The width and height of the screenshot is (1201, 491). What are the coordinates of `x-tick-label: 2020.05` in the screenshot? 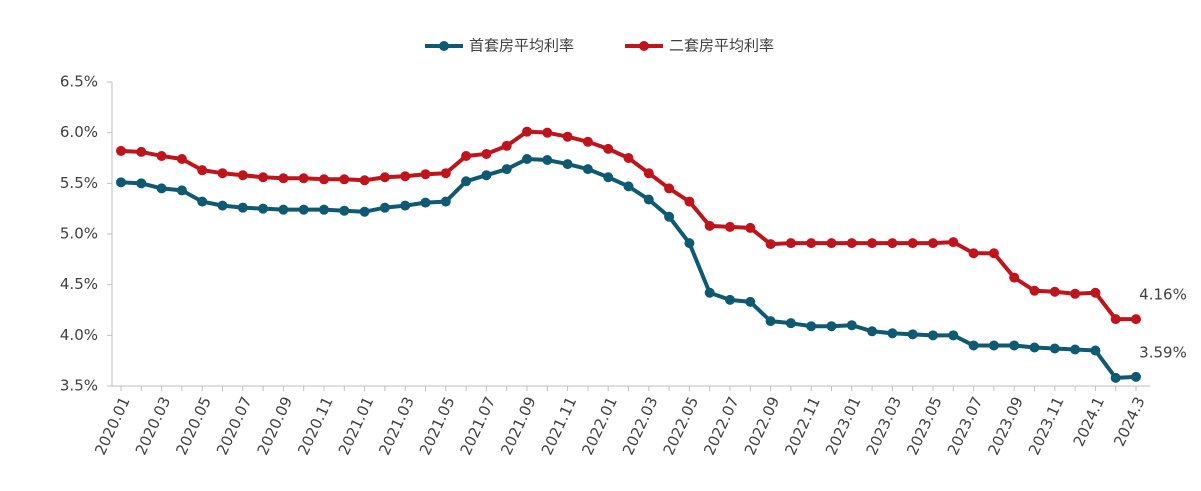 It's located at (193, 426).